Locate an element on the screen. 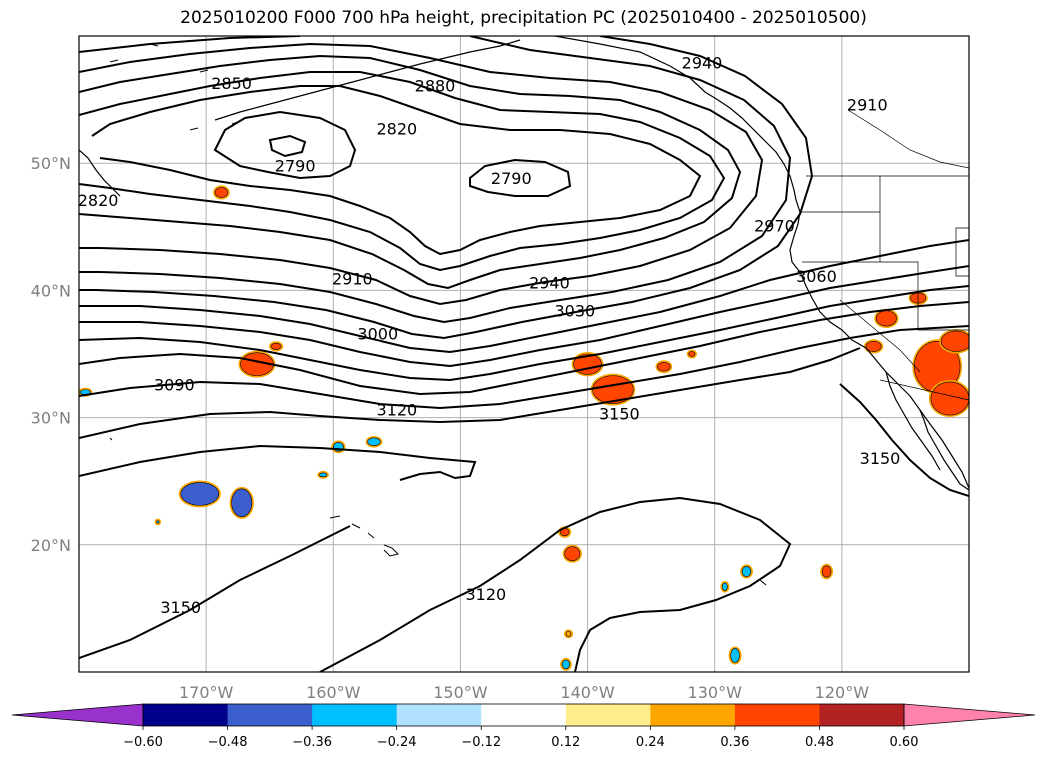 The width and height of the screenshot is (1047, 765). contour-label: 2850 is located at coordinates (231, 83).